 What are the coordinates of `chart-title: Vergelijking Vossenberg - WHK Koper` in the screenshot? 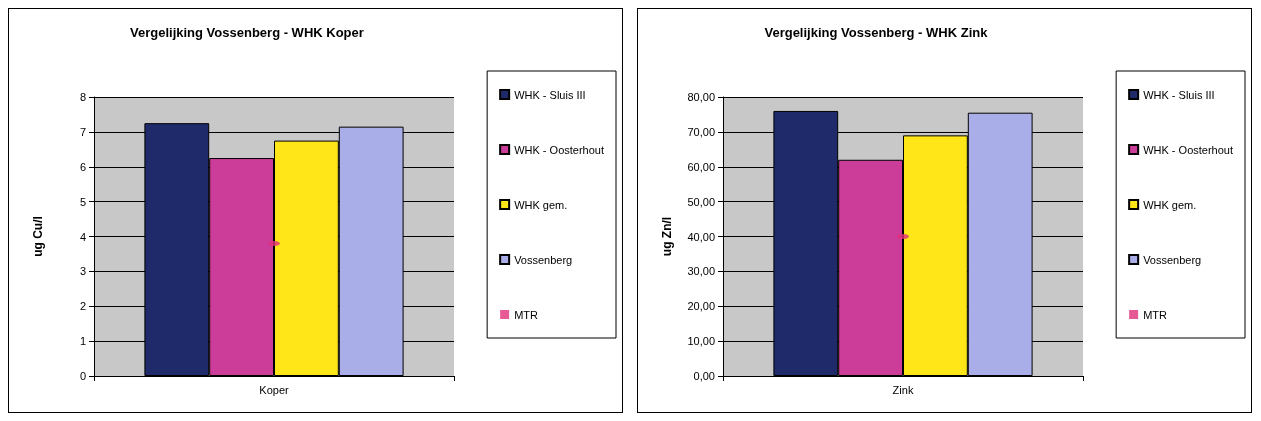 It's located at (247, 32).